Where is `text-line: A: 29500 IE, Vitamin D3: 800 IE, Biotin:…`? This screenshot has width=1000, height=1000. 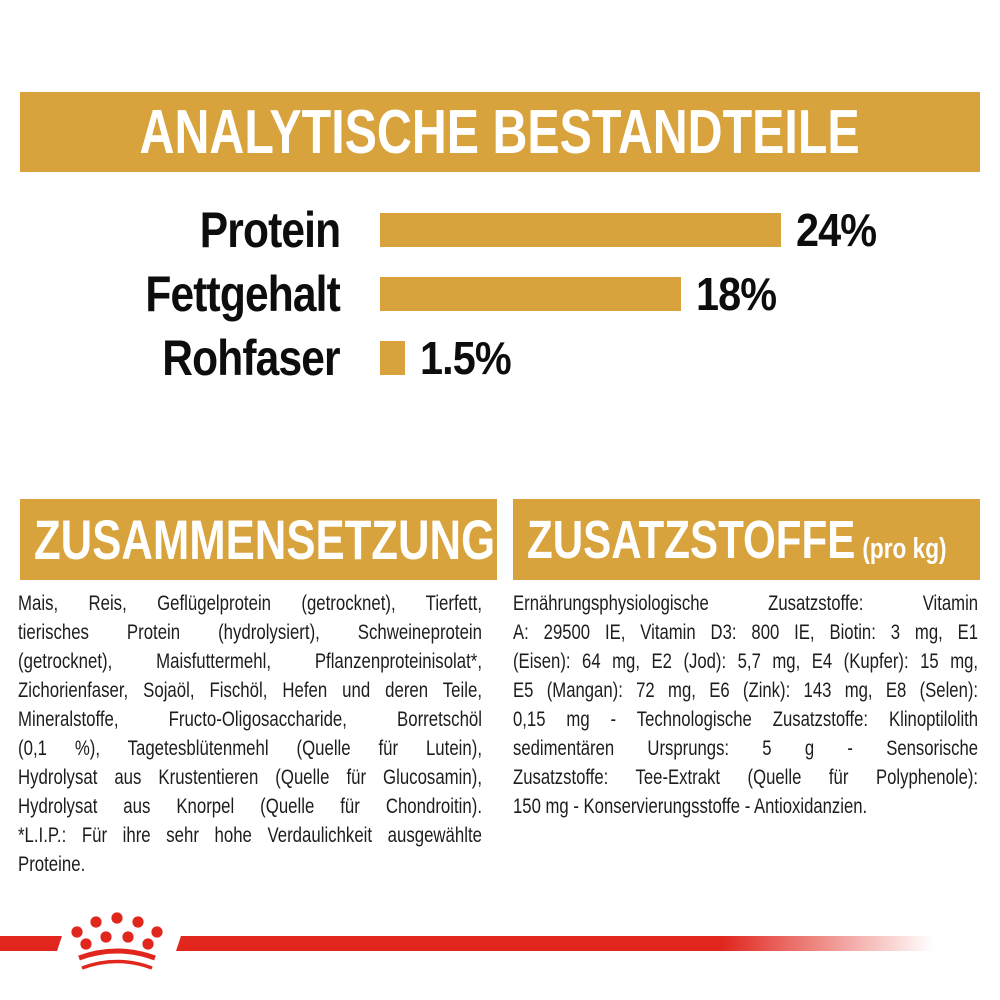
text-line: A: 29500 IE, Vitamin D3: 800 IE, Biotin:… is located at coordinates (746, 632).